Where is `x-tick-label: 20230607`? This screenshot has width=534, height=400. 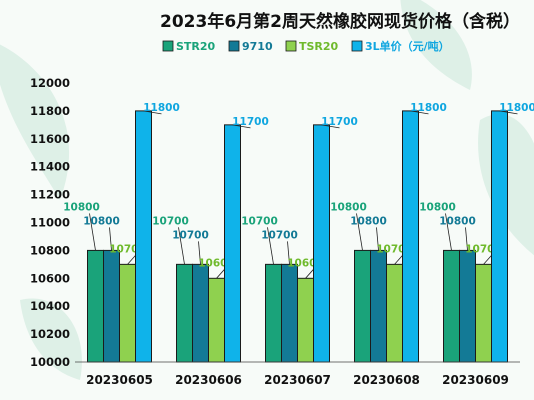 x-tick-label: 20230607 is located at coordinates (297, 380).